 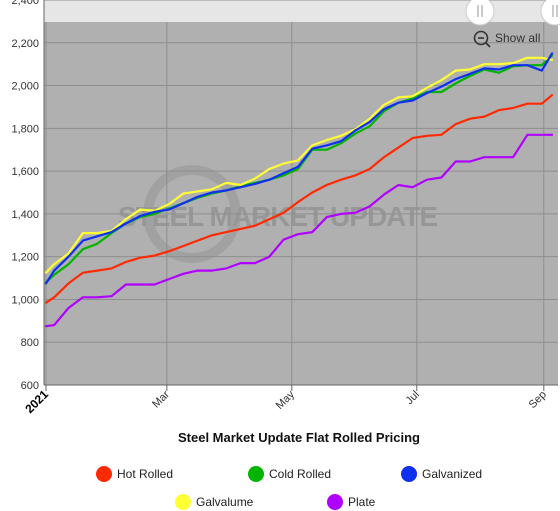 I want to click on y-tick-label: 1,800, so click(x=25, y=129).